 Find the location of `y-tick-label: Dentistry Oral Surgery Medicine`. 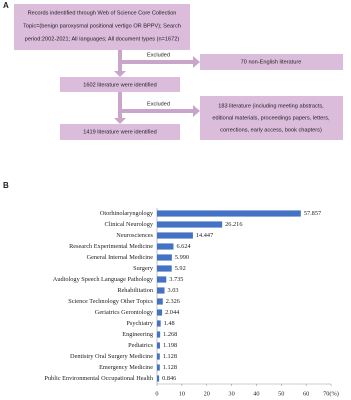

y-tick-label: Dentistry Oral Surgery Medicine is located at coordinates (111, 356).